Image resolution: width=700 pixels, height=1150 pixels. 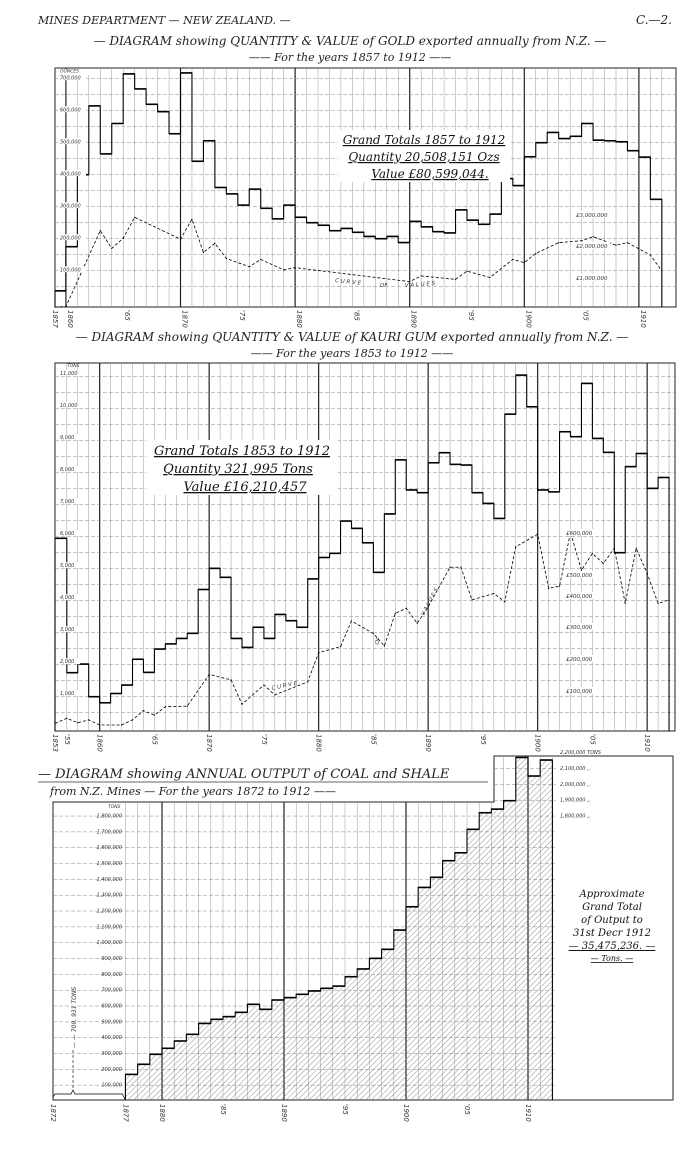 I want to click on gold-totals-line-3: Value £80,599,044., so click(x=429, y=174).